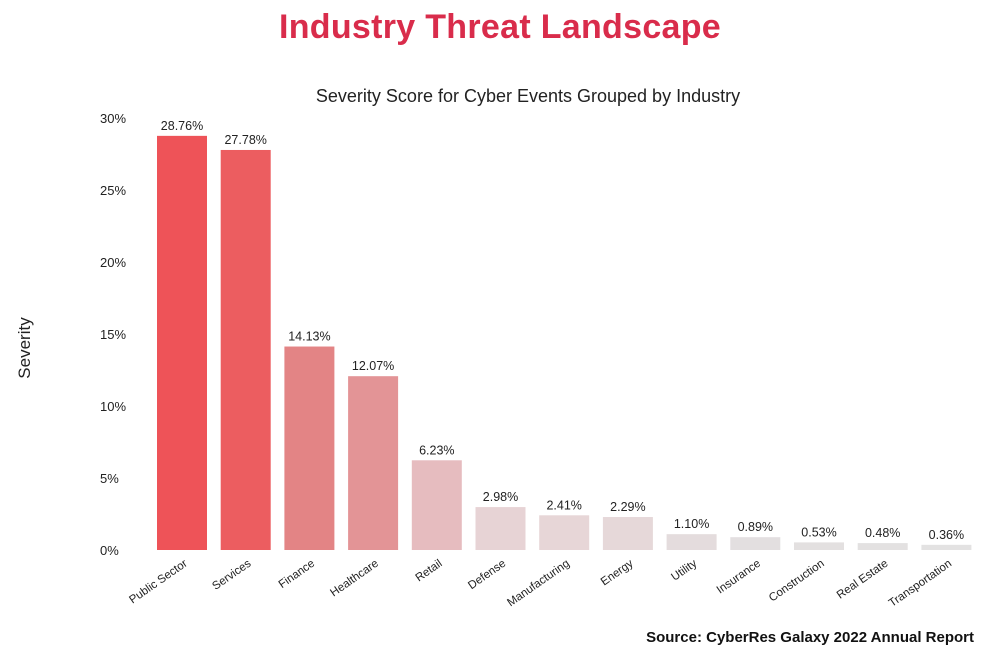  I want to click on y-tick-label: 10%, so click(113, 406).